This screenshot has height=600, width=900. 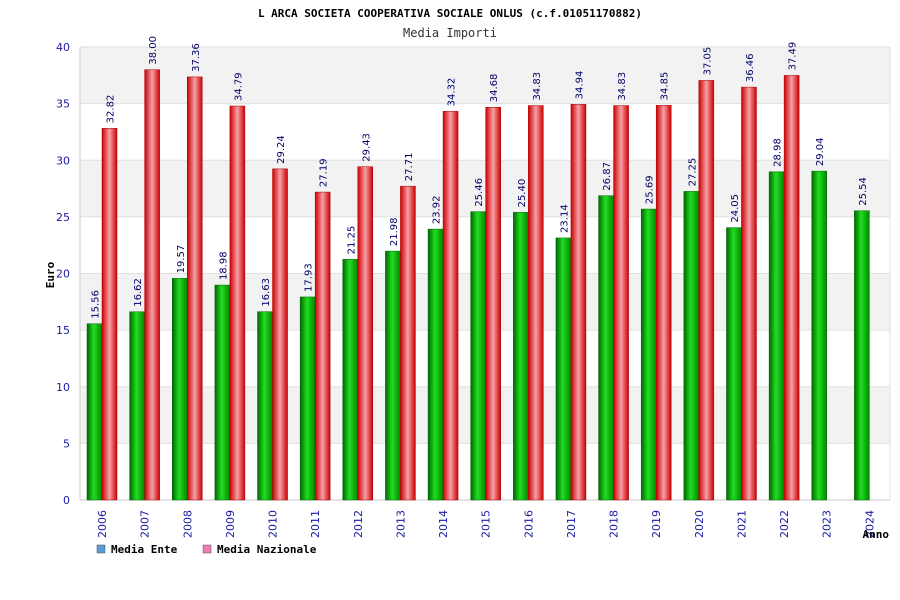 I want to click on data-label: 26.87, so click(x=607, y=176).